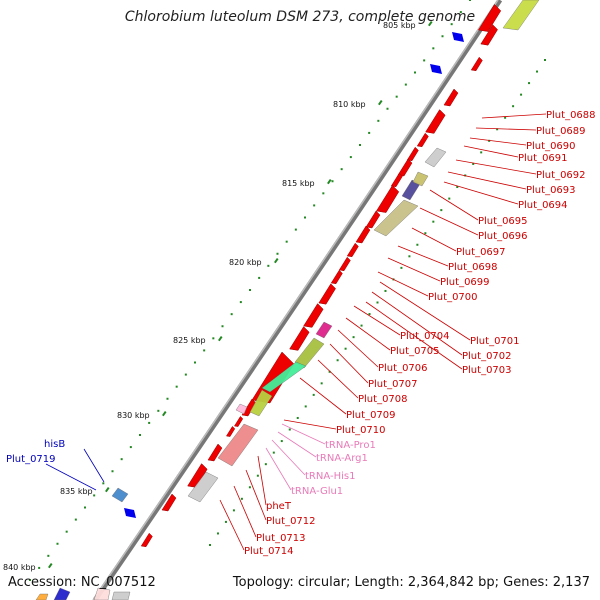 Image resolution: width=600 pixels, height=600 pixels. I want to click on gene-label: Plut_0714, so click(269, 551).